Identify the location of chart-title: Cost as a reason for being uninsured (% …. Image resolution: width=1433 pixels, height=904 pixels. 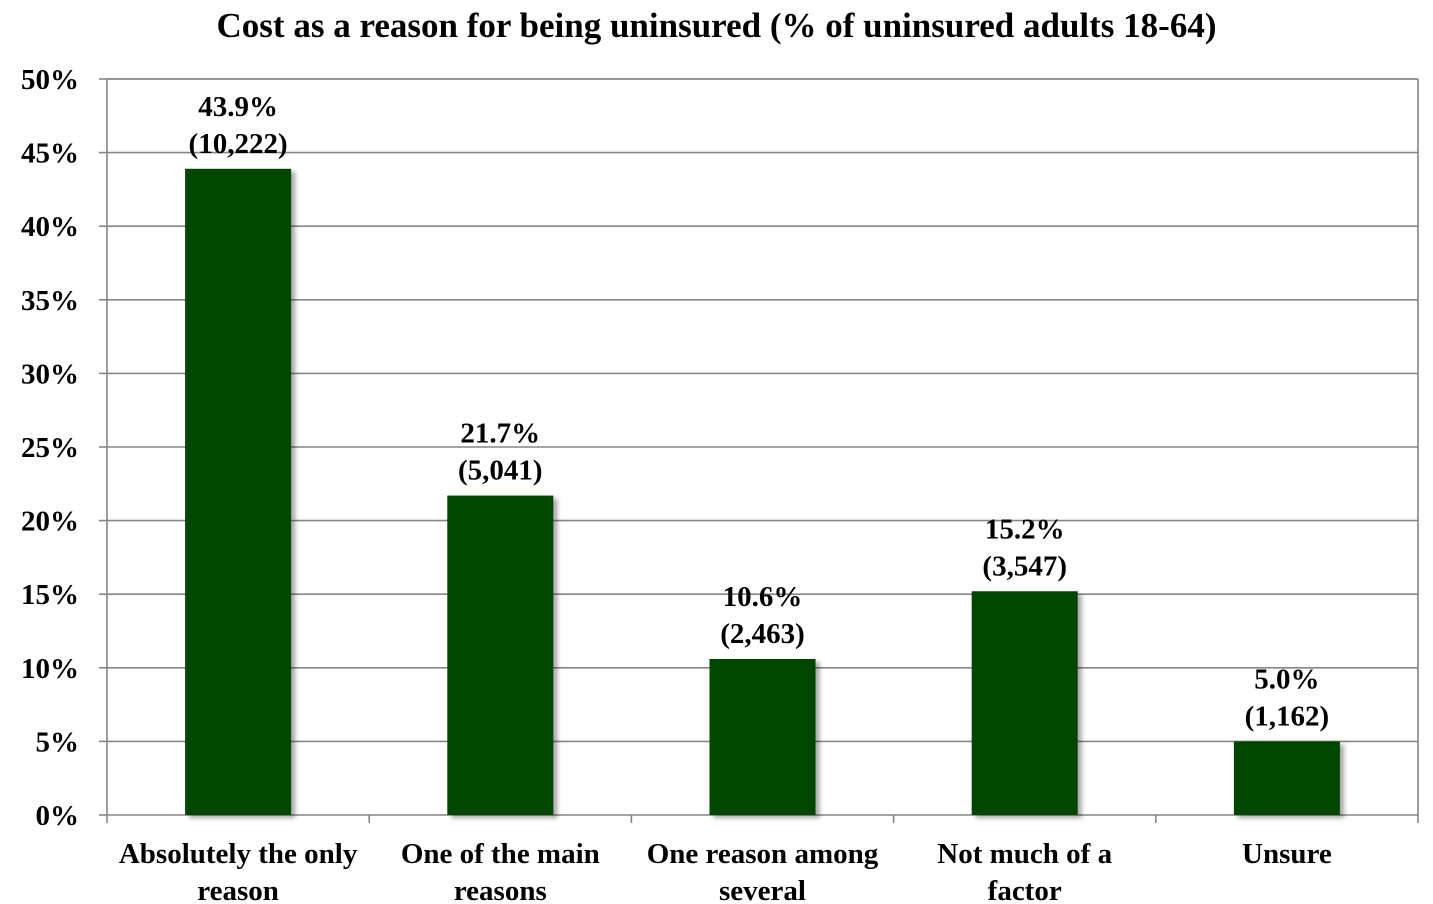
(716, 25).